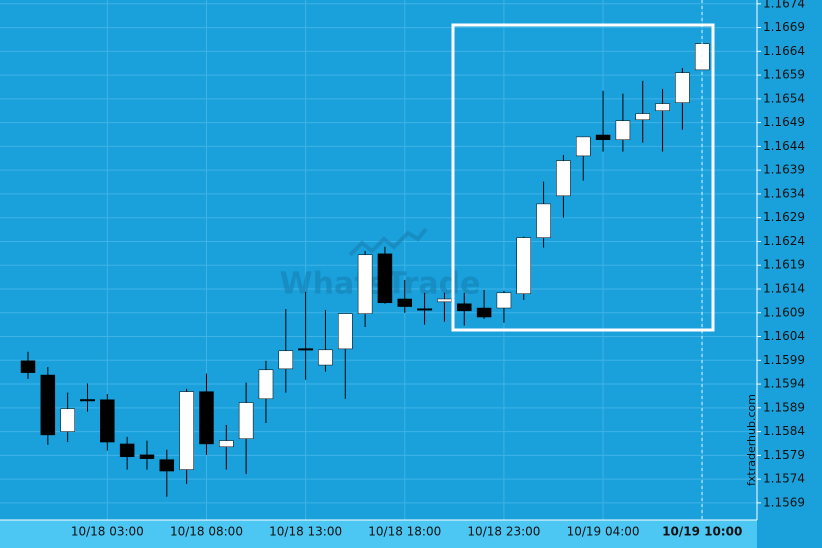 The image size is (822, 548). Describe the element at coordinates (107, 532) in the screenshot. I see `x-tick-label: 10/18 03:00` at that location.